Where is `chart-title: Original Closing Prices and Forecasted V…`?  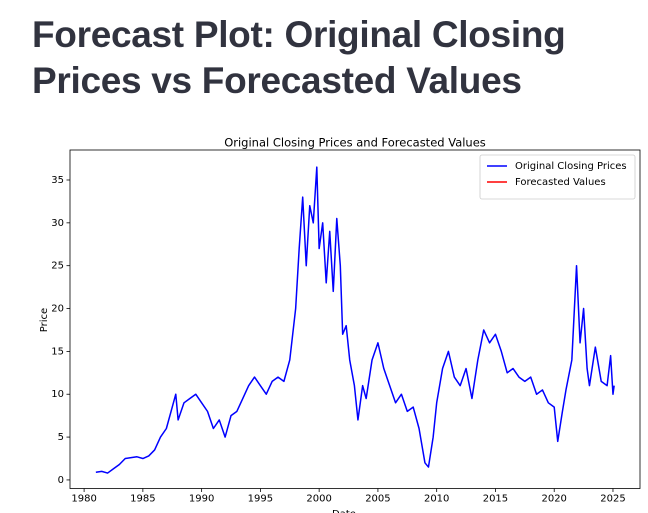
chart-title: Original Closing Prices and Forecasted V… is located at coordinates (355, 143).